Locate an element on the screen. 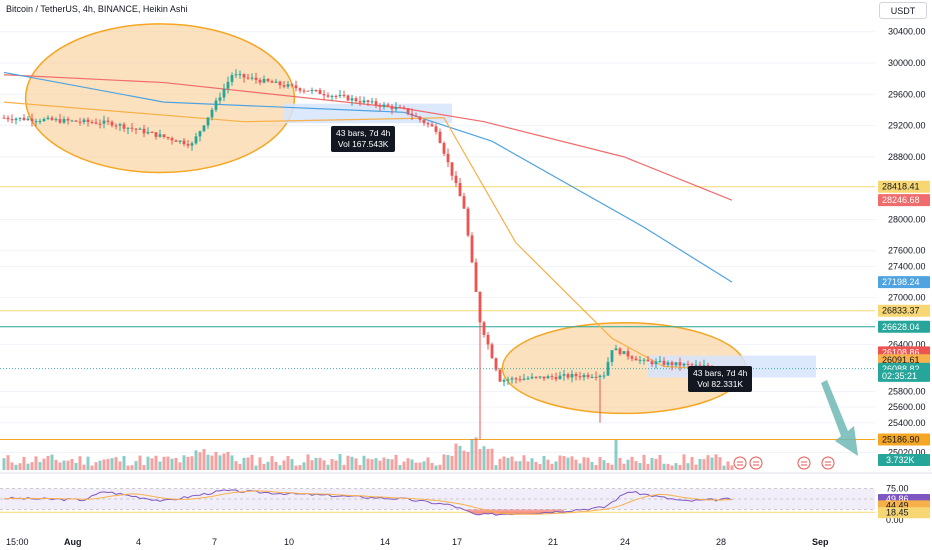  time-tick-label: Aug is located at coordinates (73, 542).